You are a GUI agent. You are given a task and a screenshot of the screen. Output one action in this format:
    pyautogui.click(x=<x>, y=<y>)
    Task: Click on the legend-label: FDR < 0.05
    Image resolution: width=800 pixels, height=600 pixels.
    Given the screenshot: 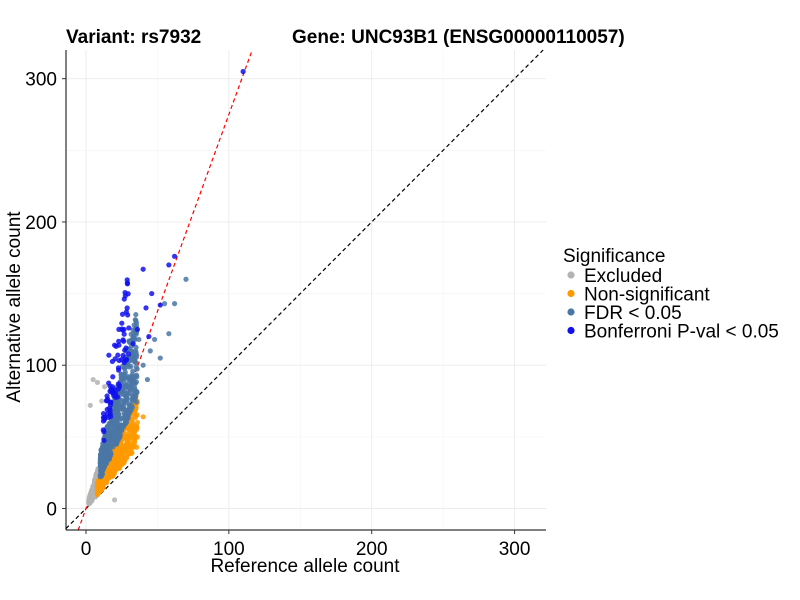 What is the action you would take?
    pyautogui.click(x=633, y=313)
    